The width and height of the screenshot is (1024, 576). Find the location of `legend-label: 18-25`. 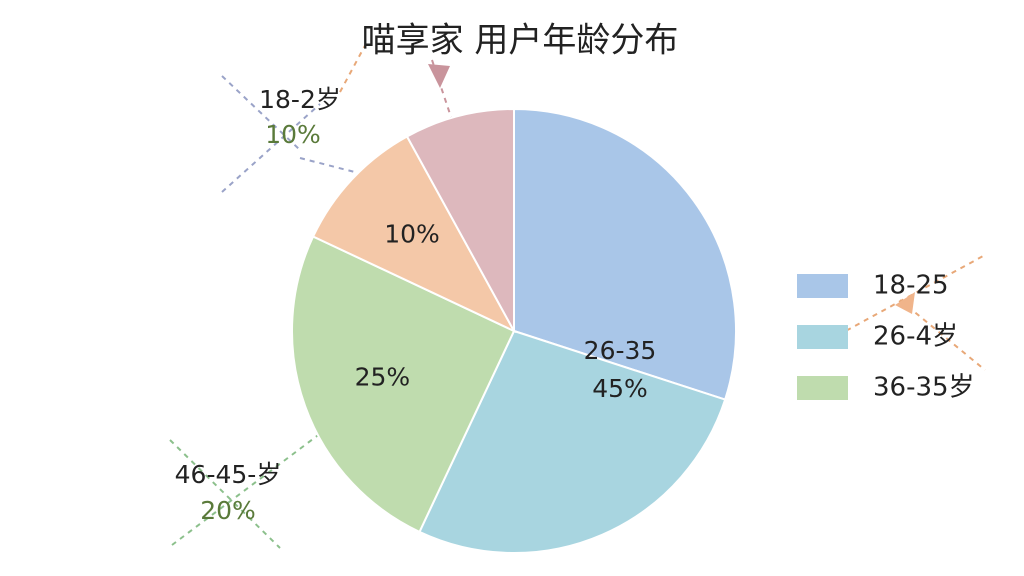

legend-label: 18-25 is located at coordinates (911, 286).